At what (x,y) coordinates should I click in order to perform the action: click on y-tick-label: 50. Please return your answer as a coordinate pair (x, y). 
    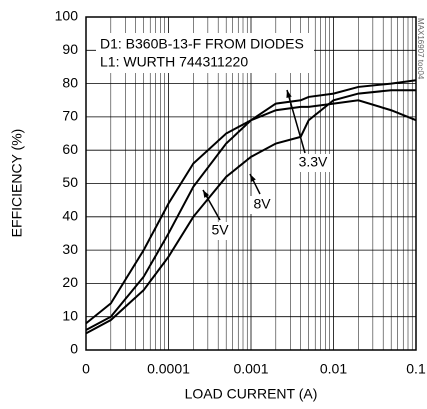
    Looking at the image, I should click on (70, 182).